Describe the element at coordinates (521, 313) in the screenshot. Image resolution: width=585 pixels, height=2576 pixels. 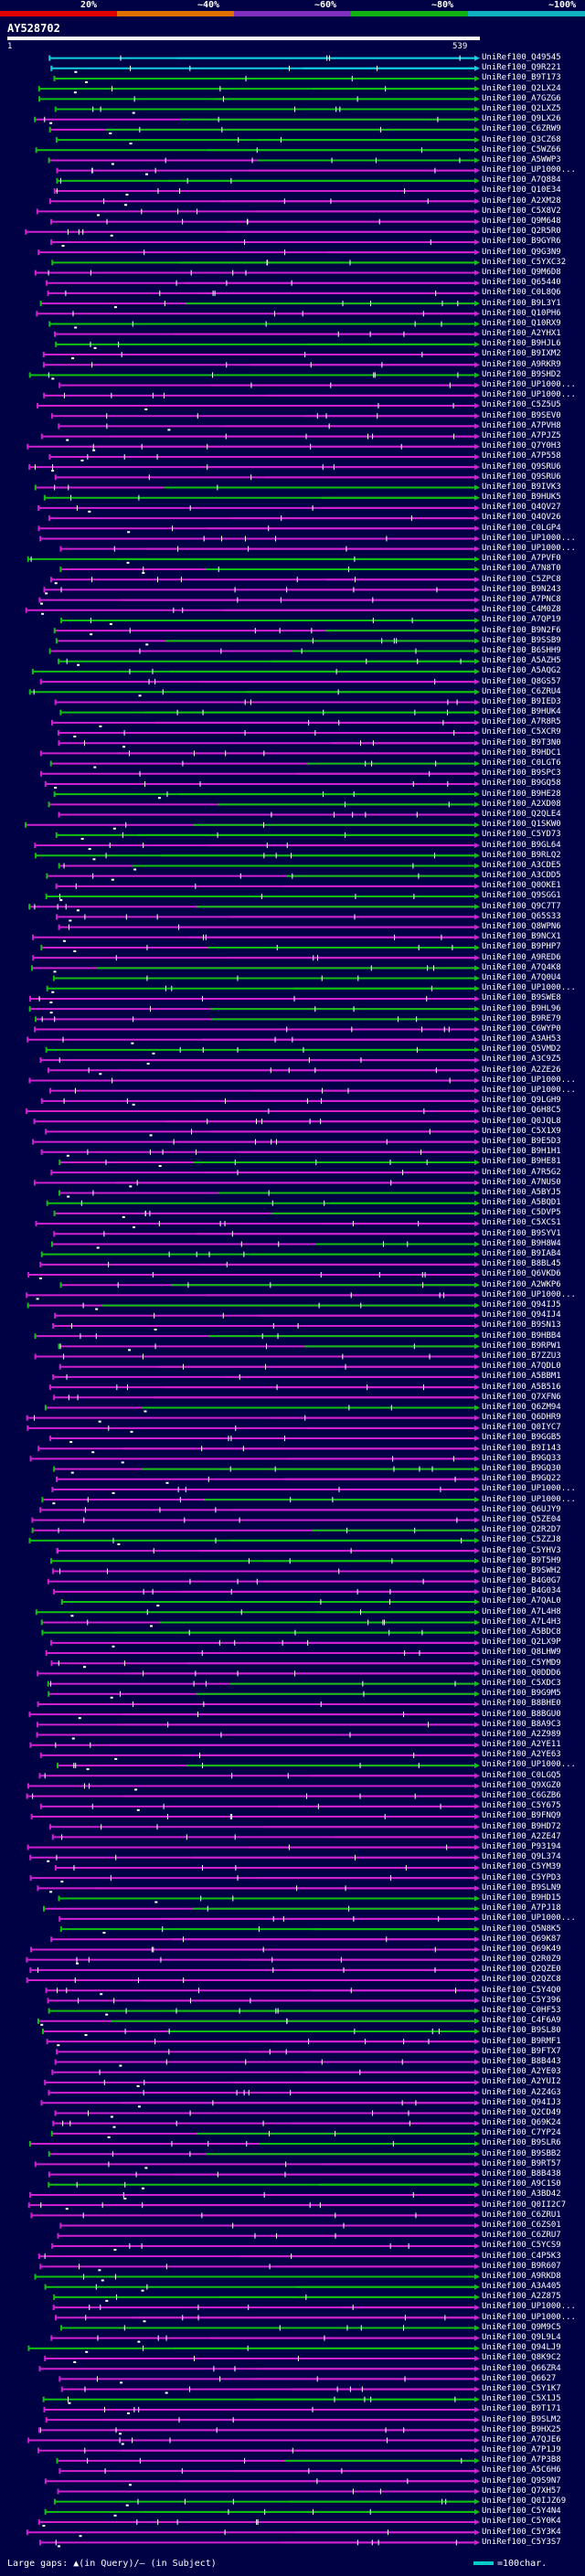
I see `hit-label: UniRef100_Q10PH6` at that location.